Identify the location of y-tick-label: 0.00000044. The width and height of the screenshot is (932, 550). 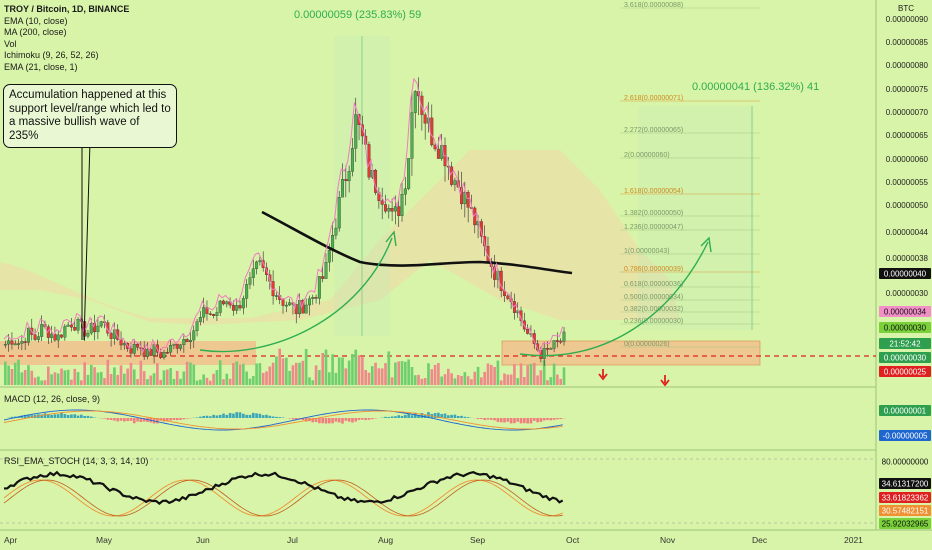
(907, 232).